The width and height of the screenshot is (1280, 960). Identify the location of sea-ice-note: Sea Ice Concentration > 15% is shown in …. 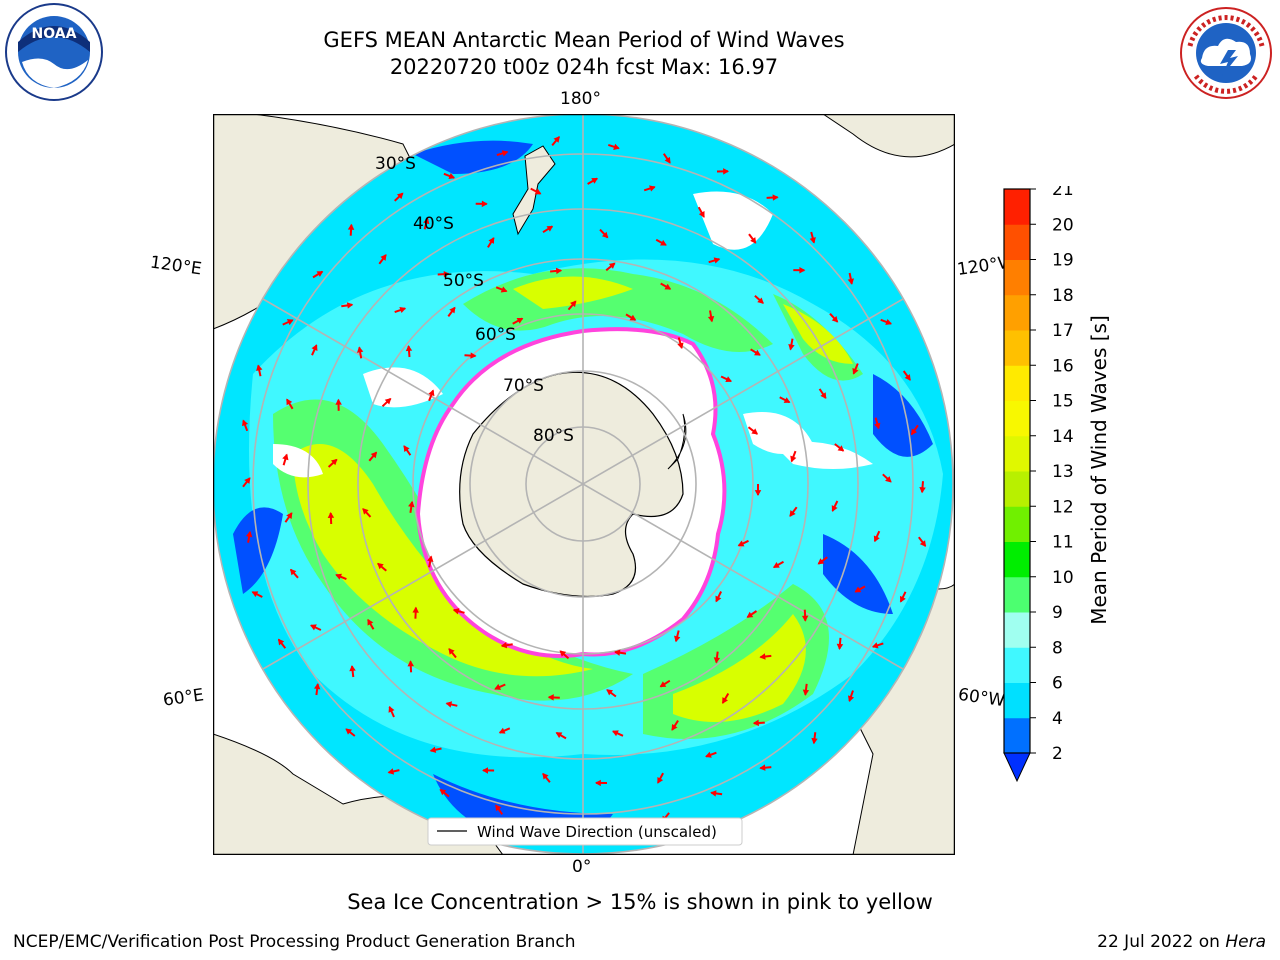
(640, 902).